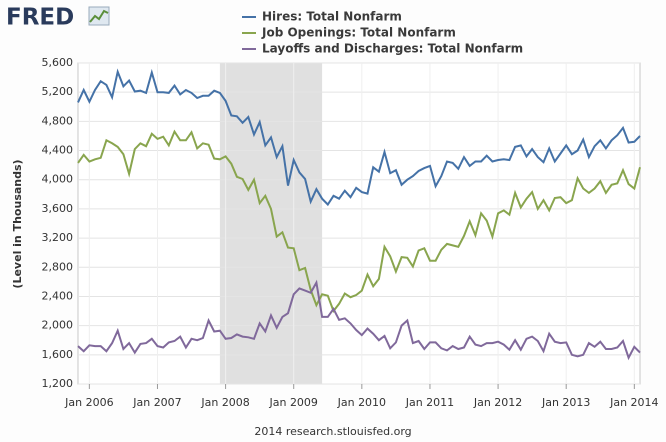 The image size is (666, 442). What do you see at coordinates (156, 402) in the screenshot?
I see `x-tick-label: Jan 2007` at bounding box center [156, 402].